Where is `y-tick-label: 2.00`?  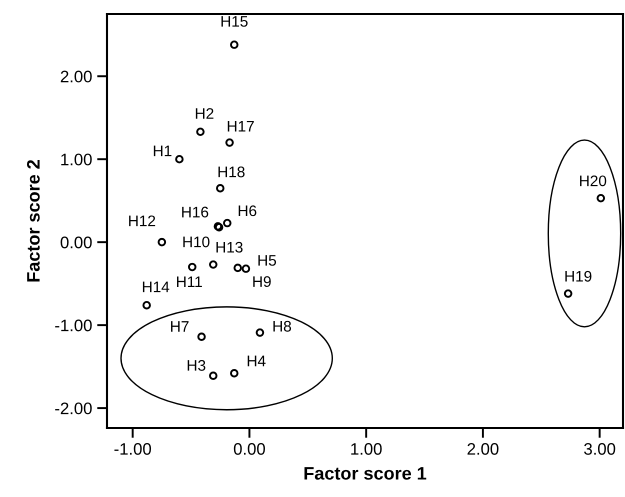
y-tick-label: 2.00 is located at coordinates (76, 76).